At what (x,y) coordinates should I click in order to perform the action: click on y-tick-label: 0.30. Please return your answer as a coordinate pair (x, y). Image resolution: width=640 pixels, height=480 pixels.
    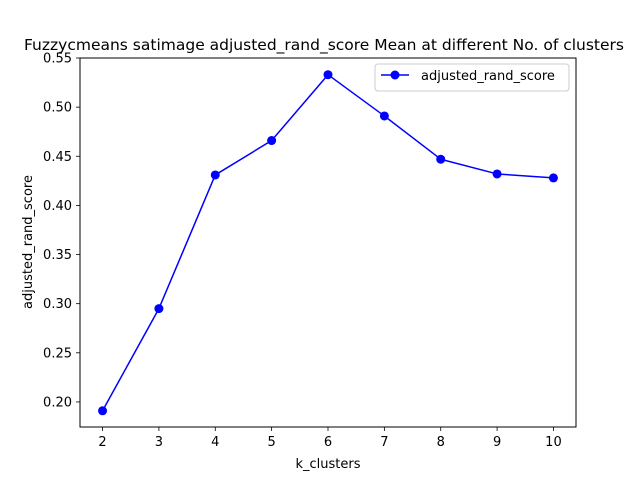
    Looking at the image, I should click on (57, 304).